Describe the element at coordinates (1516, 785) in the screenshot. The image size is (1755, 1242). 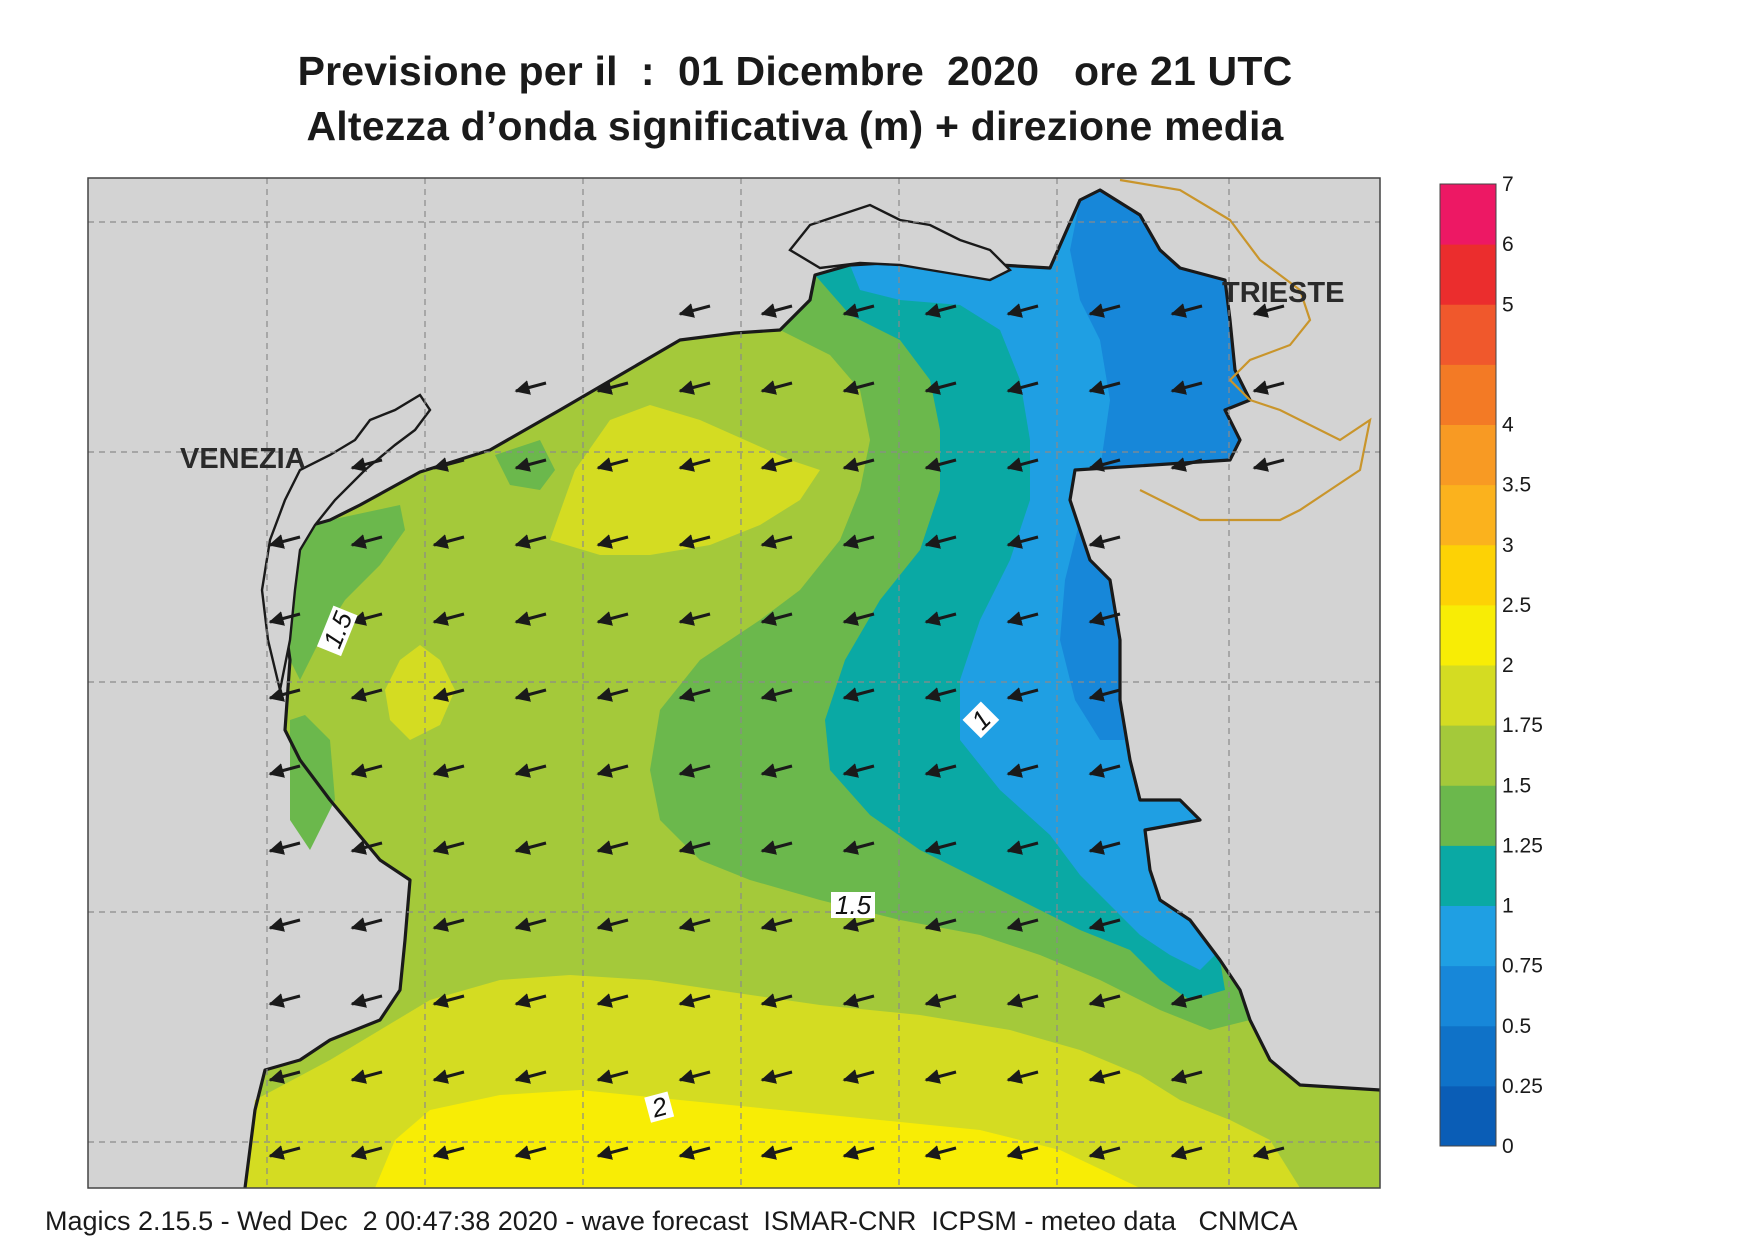
I see `legend-label: 1.5` at that location.